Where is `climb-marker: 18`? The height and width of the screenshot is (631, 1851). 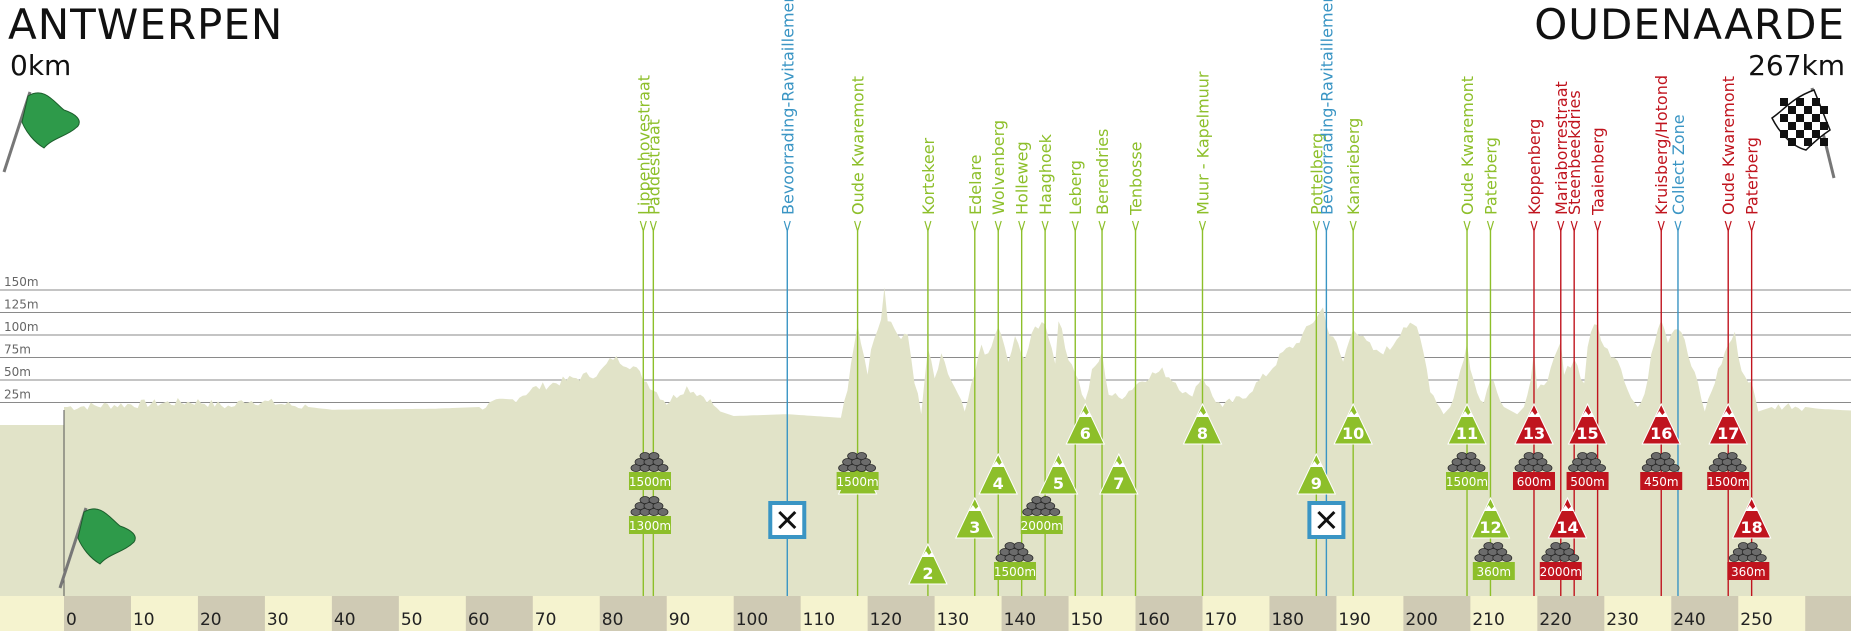
climb-marker: 18 is located at coordinates (1751, 517).